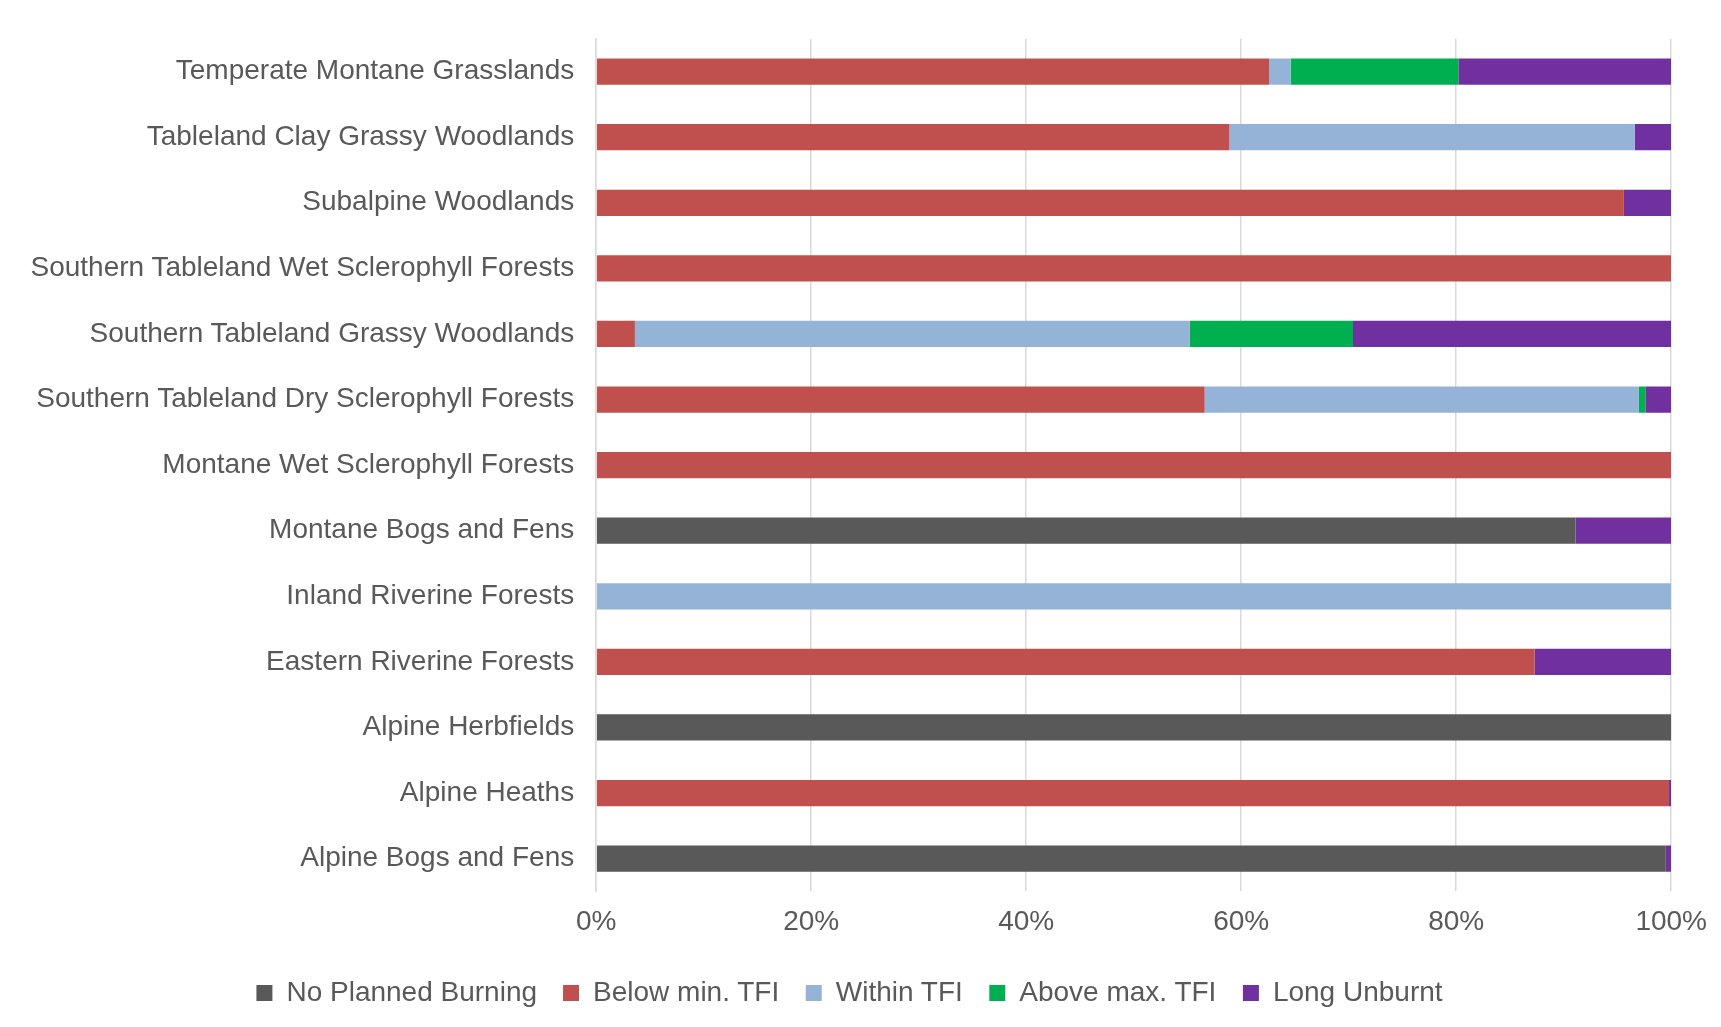 The image size is (1721, 1027). What do you see at coordinates (412, 991) in the screenshot?
I see `legend-label: No Planned Burning` at bounding box center [412, 991].